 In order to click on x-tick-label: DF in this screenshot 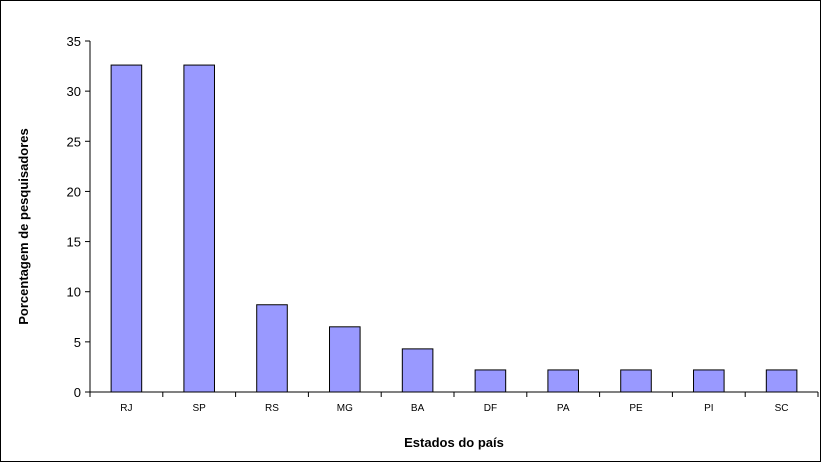, I will do `click(490, 408)`.